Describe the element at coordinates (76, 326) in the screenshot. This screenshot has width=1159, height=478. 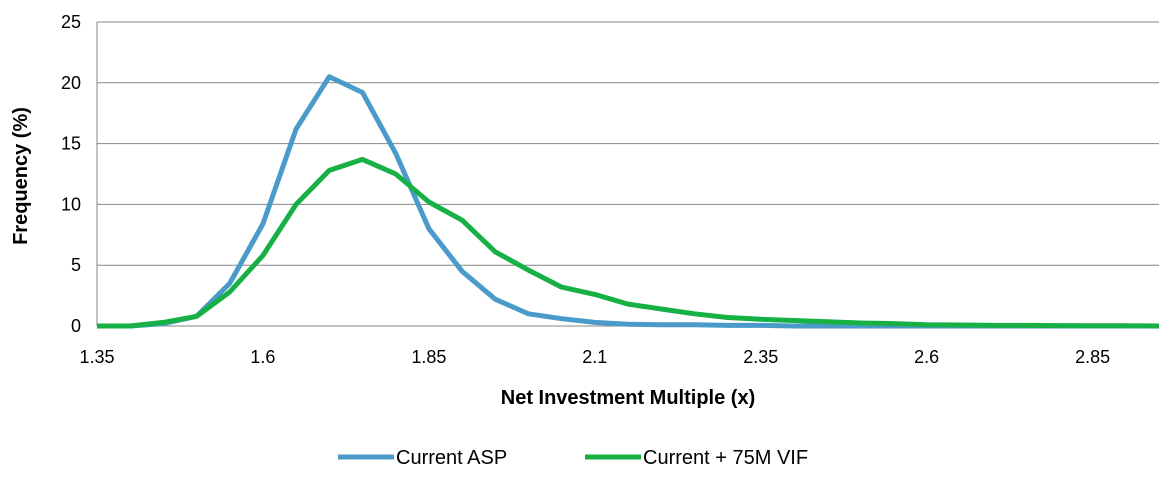
I see `y-tick-label: 0` at that location.